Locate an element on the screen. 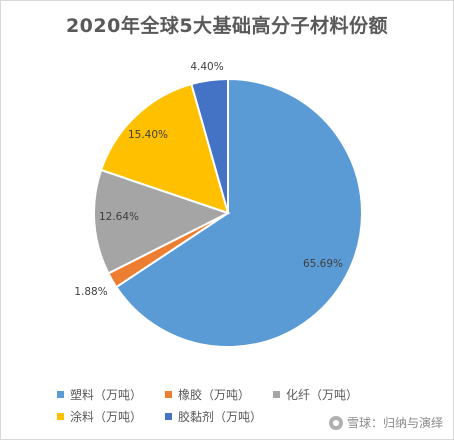  legend-item-1: 橡胶（万吨） is located at coordinates (217, 394).